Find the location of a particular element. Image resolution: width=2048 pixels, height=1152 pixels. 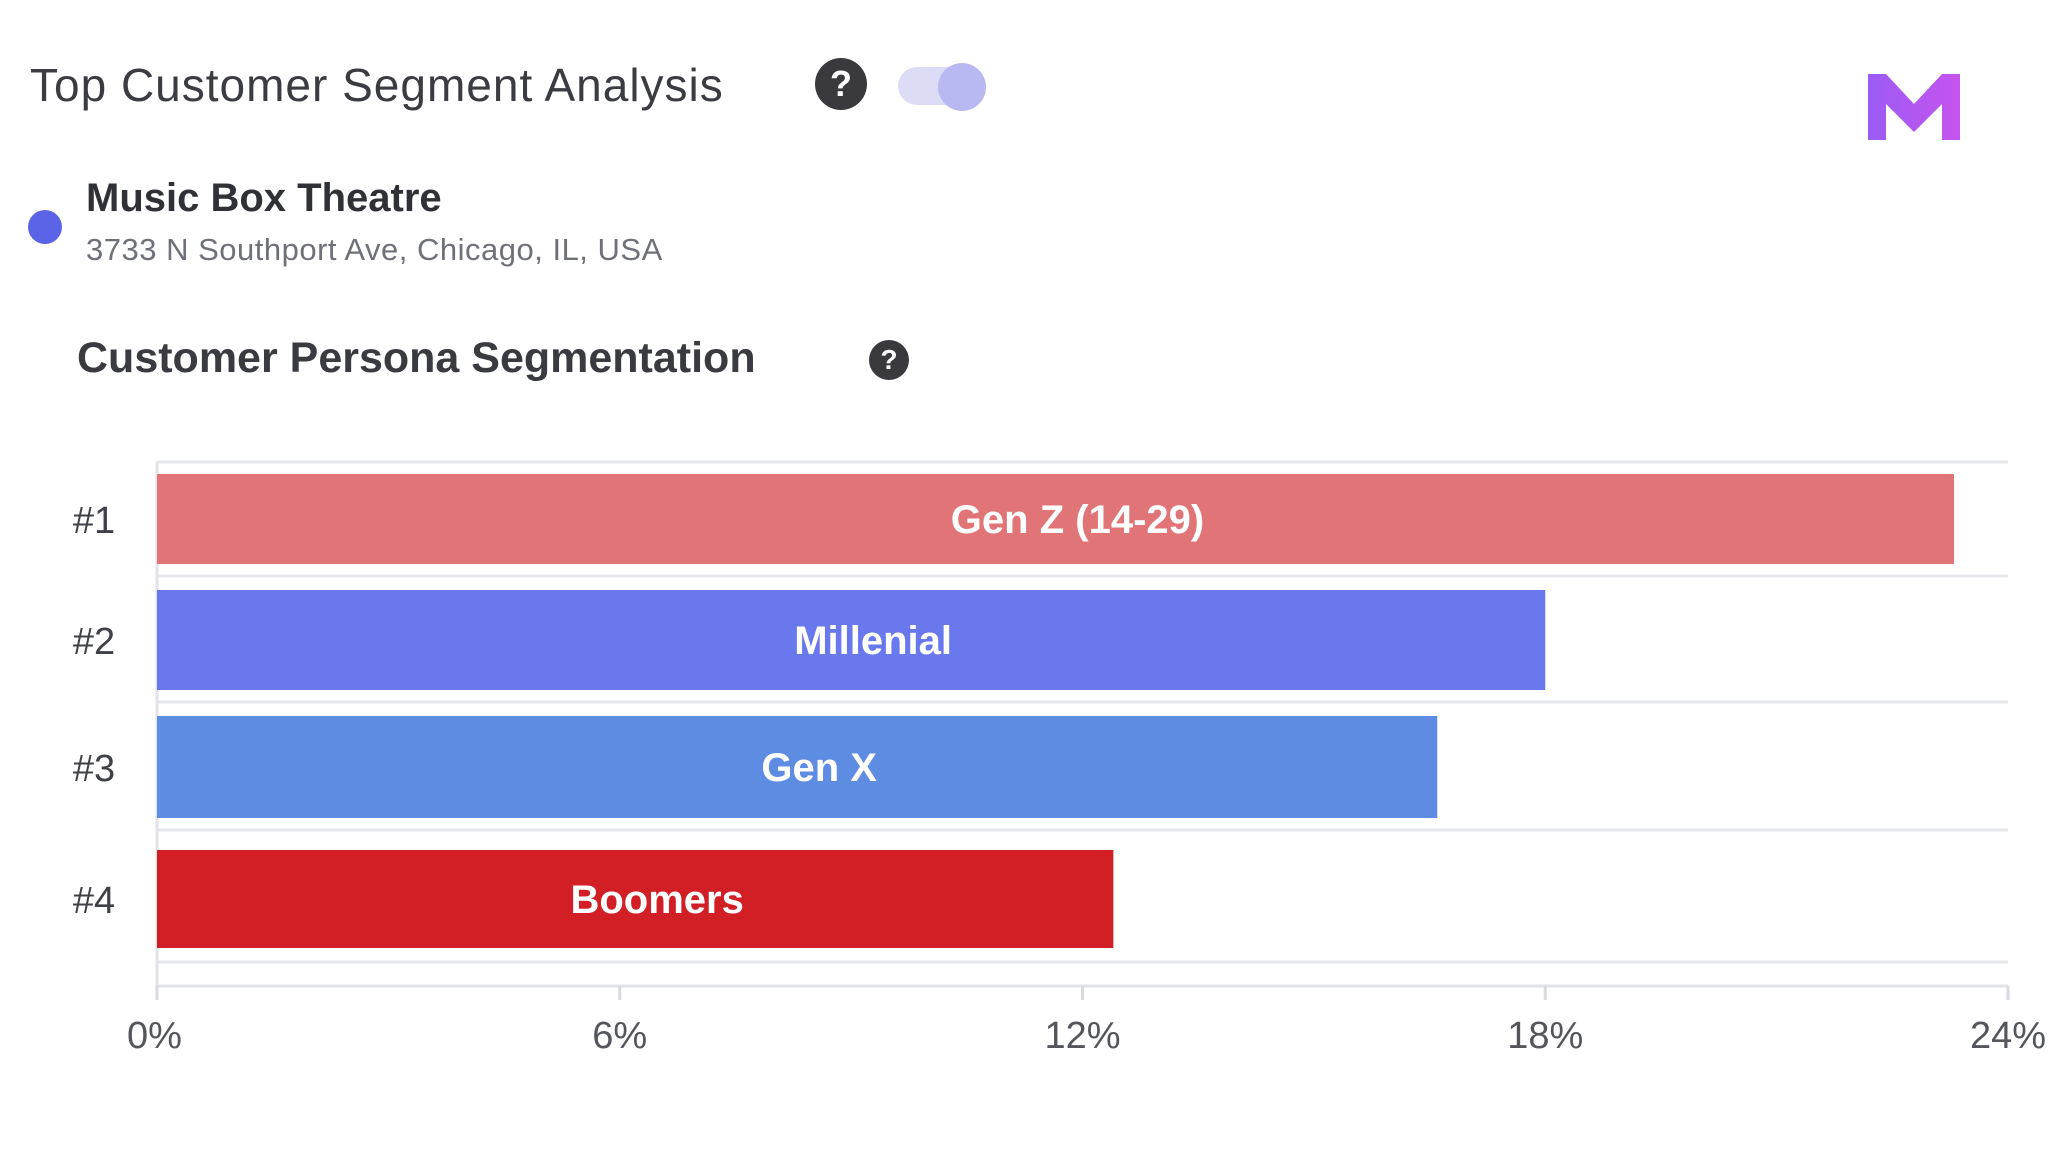

x-tick-label: 0% is located at coordinates (154, 1036).